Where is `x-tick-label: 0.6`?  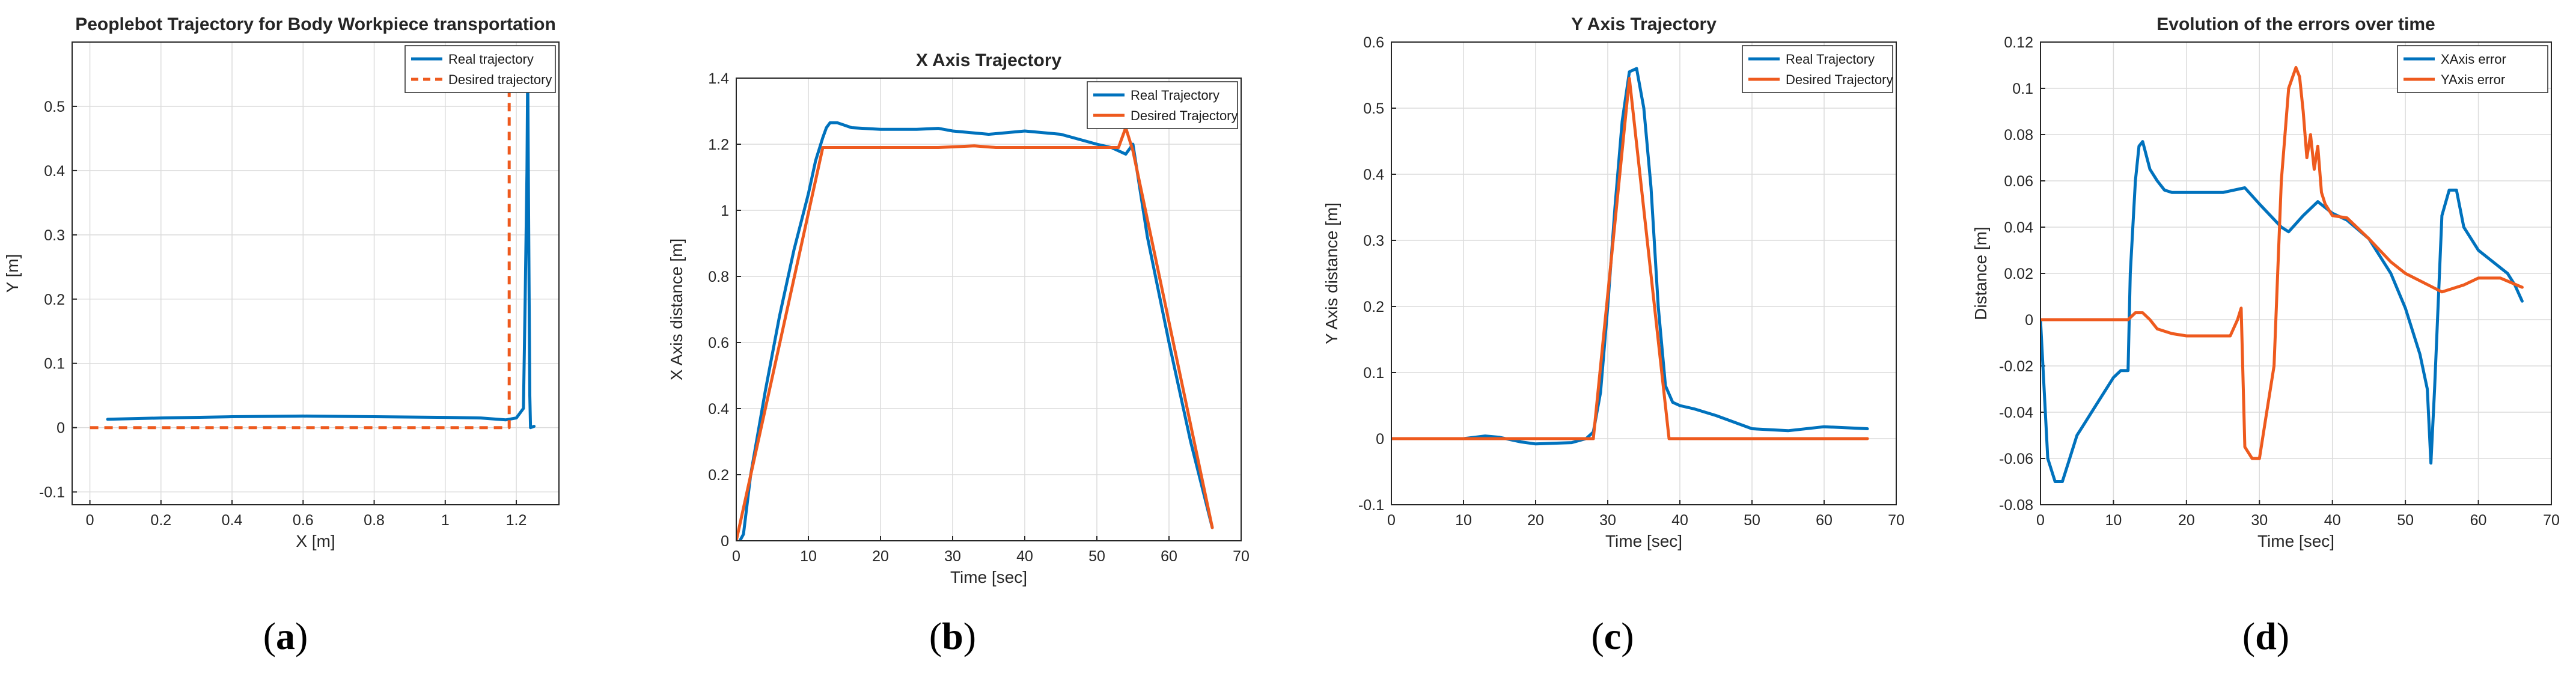 x-tick-label: 0.6 is located at coordinates (303, 520).